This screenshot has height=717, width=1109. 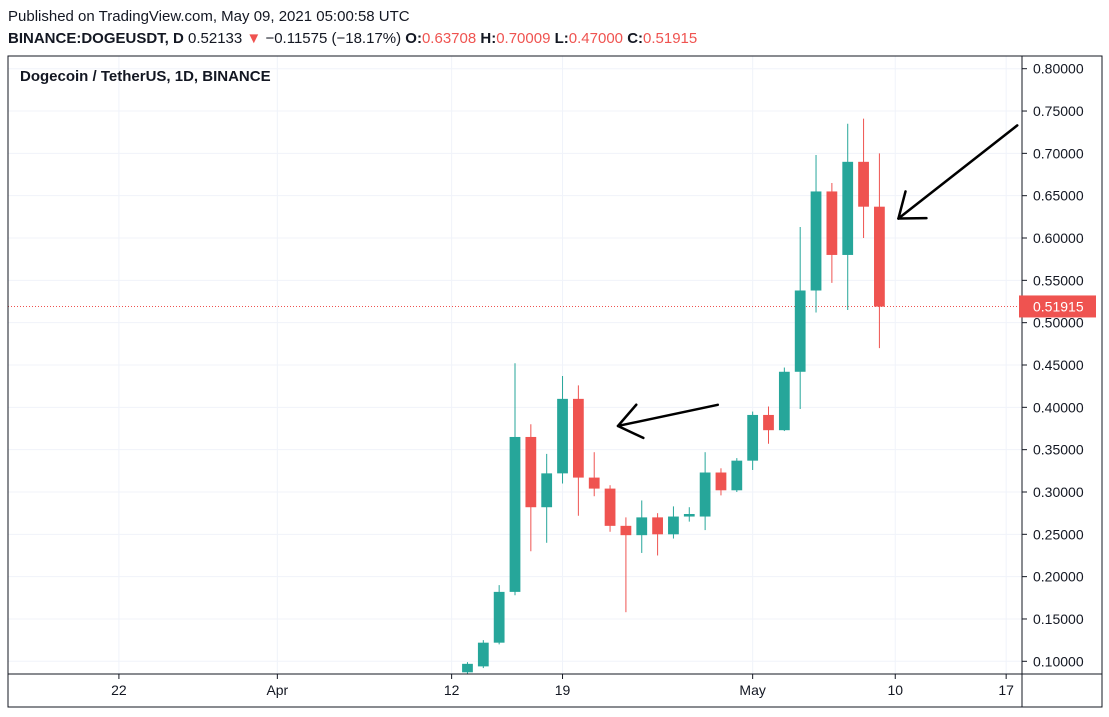 What do you see at coordinates (254, 38) in the screenshot?
I see `down-arrow-icon: ▼` at bounding box center [254, 38].